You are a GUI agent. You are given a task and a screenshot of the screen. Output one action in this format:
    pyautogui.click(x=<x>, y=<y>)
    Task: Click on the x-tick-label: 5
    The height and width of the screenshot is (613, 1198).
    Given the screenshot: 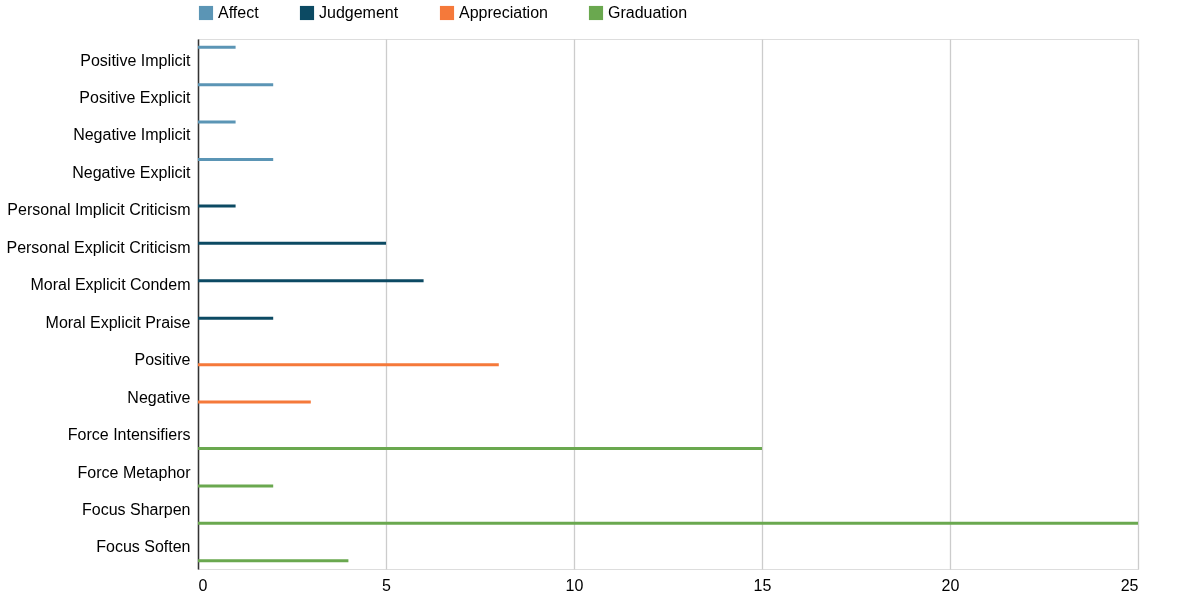 What is the action you would take?
    pyautogui.click(x=387, y=585)
    